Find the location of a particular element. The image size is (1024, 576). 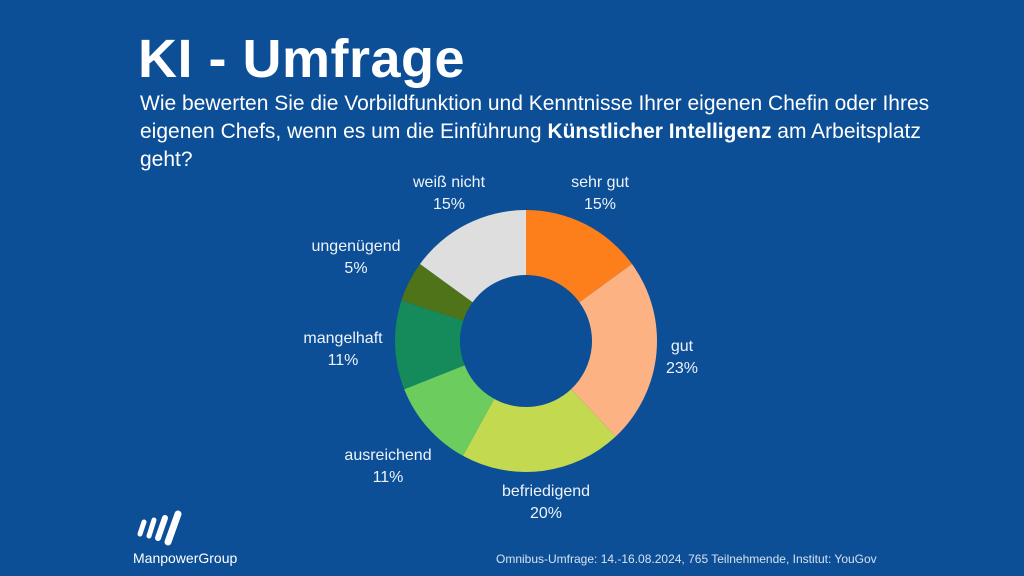

question-bold: Künstlicher Intelligenz is located at coordinates (659, 131).